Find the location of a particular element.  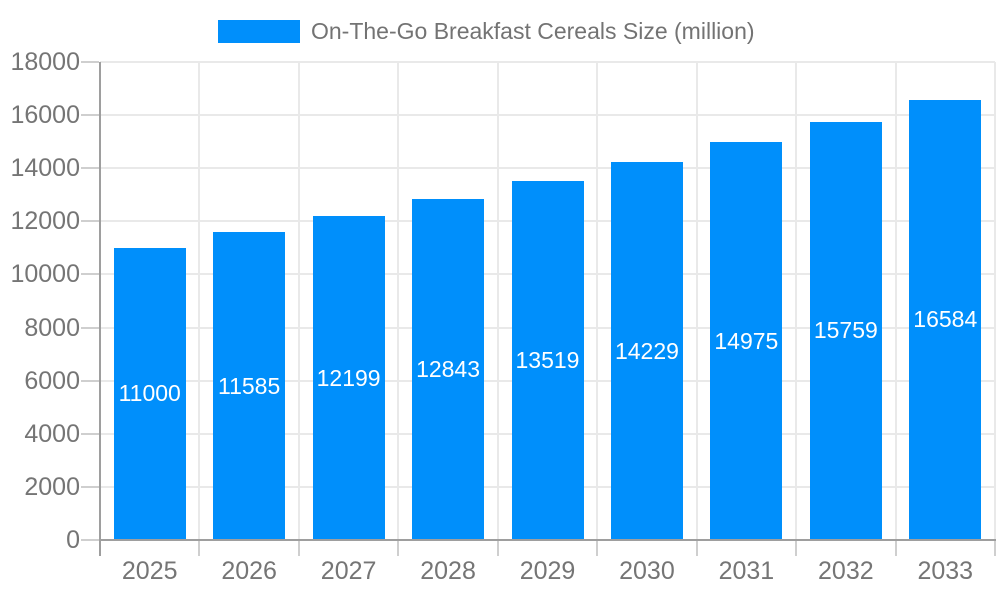

x-axis-label: 2030 is located at coordinates (647, 571).